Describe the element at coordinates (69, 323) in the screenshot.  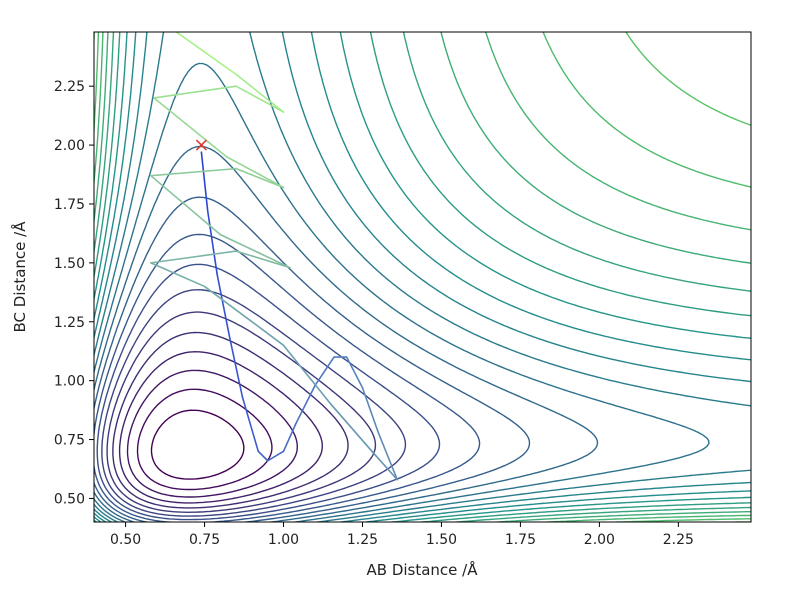
I see `y-tick-label: 1.25` at that location.